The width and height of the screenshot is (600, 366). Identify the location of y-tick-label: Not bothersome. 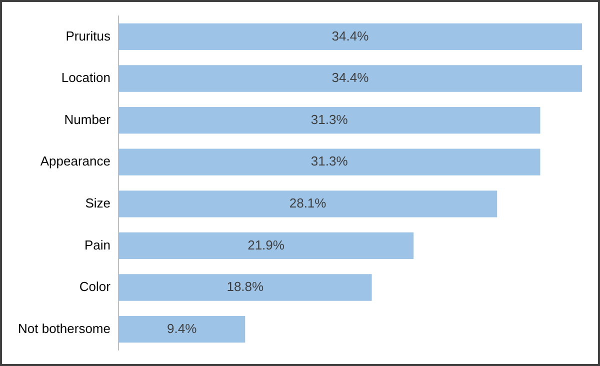
(64, 328).